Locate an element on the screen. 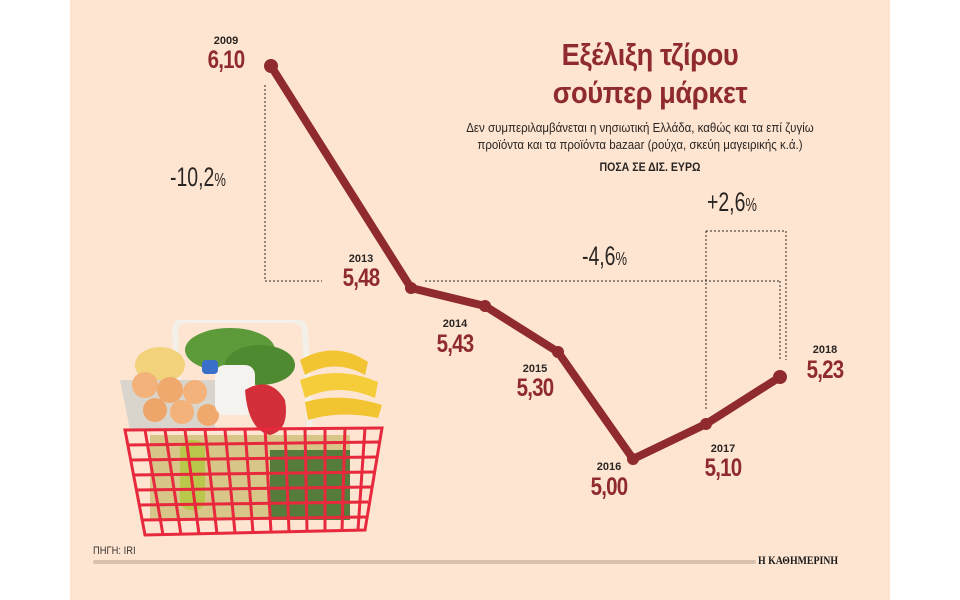 The width and height of the screenshot is (960, 600). year-label-2009: 2009 is located at coordinates (226, 41).